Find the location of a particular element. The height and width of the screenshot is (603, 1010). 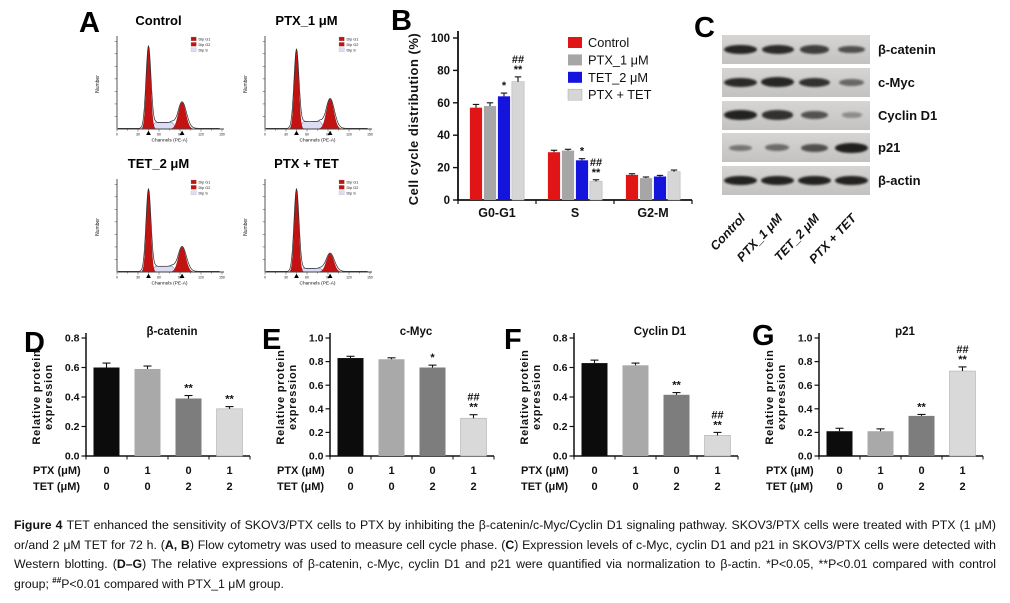

flow-legend-label: Dip S is located at coordinates (204, 193).